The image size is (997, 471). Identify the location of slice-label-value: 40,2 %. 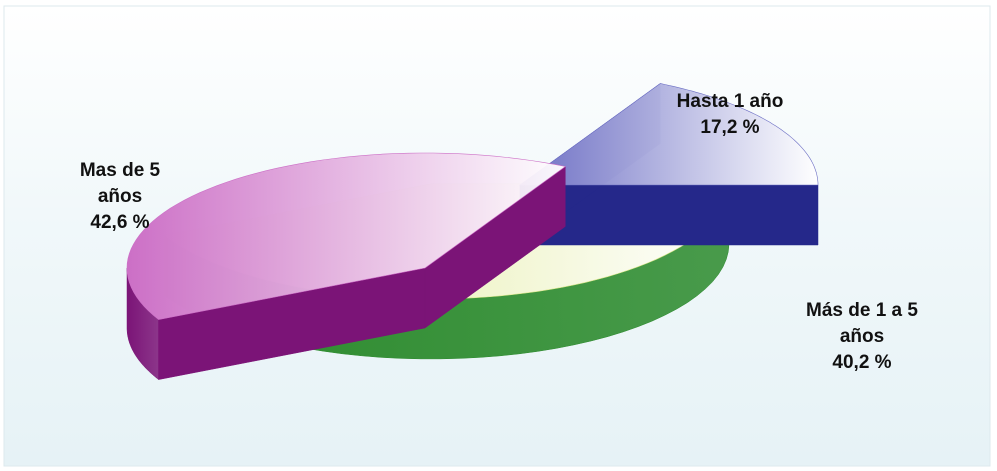
(862, 362).